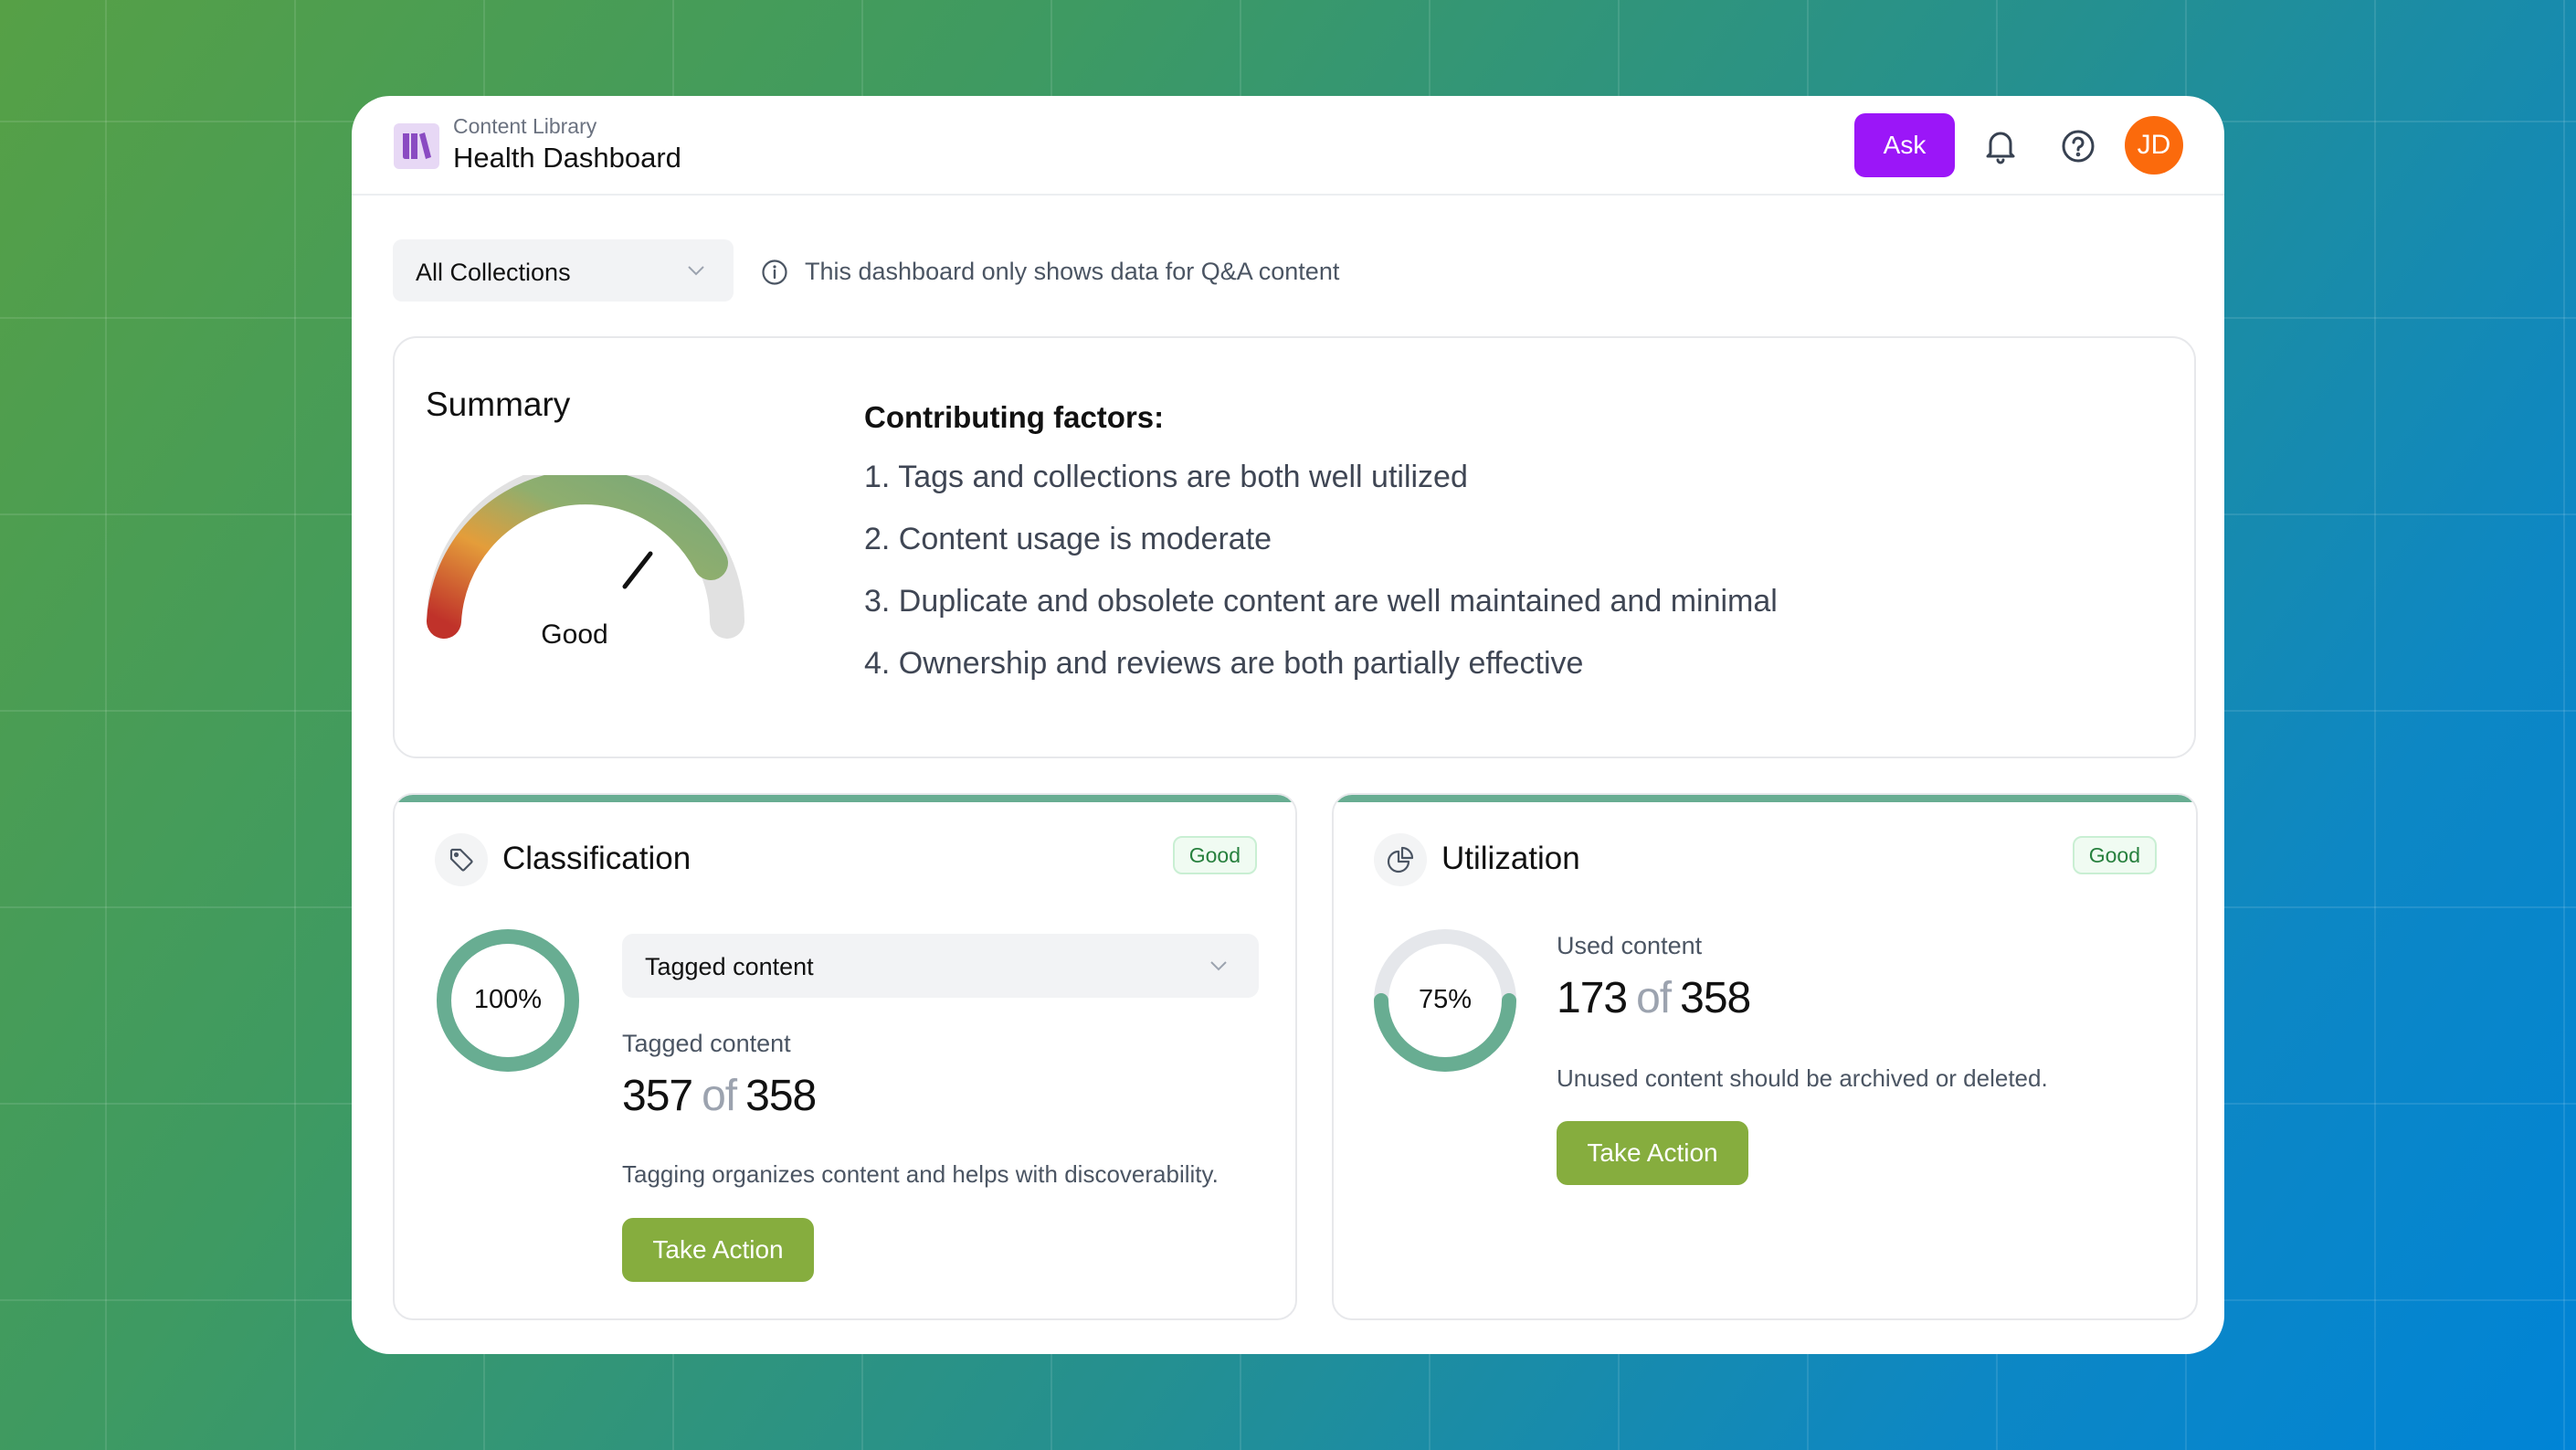 The image size is (2576, 1450). Describe the element at coordinates (1068, 539) in the screenshot. I see `factor-item: 2. Content usage is moderate` at that location.